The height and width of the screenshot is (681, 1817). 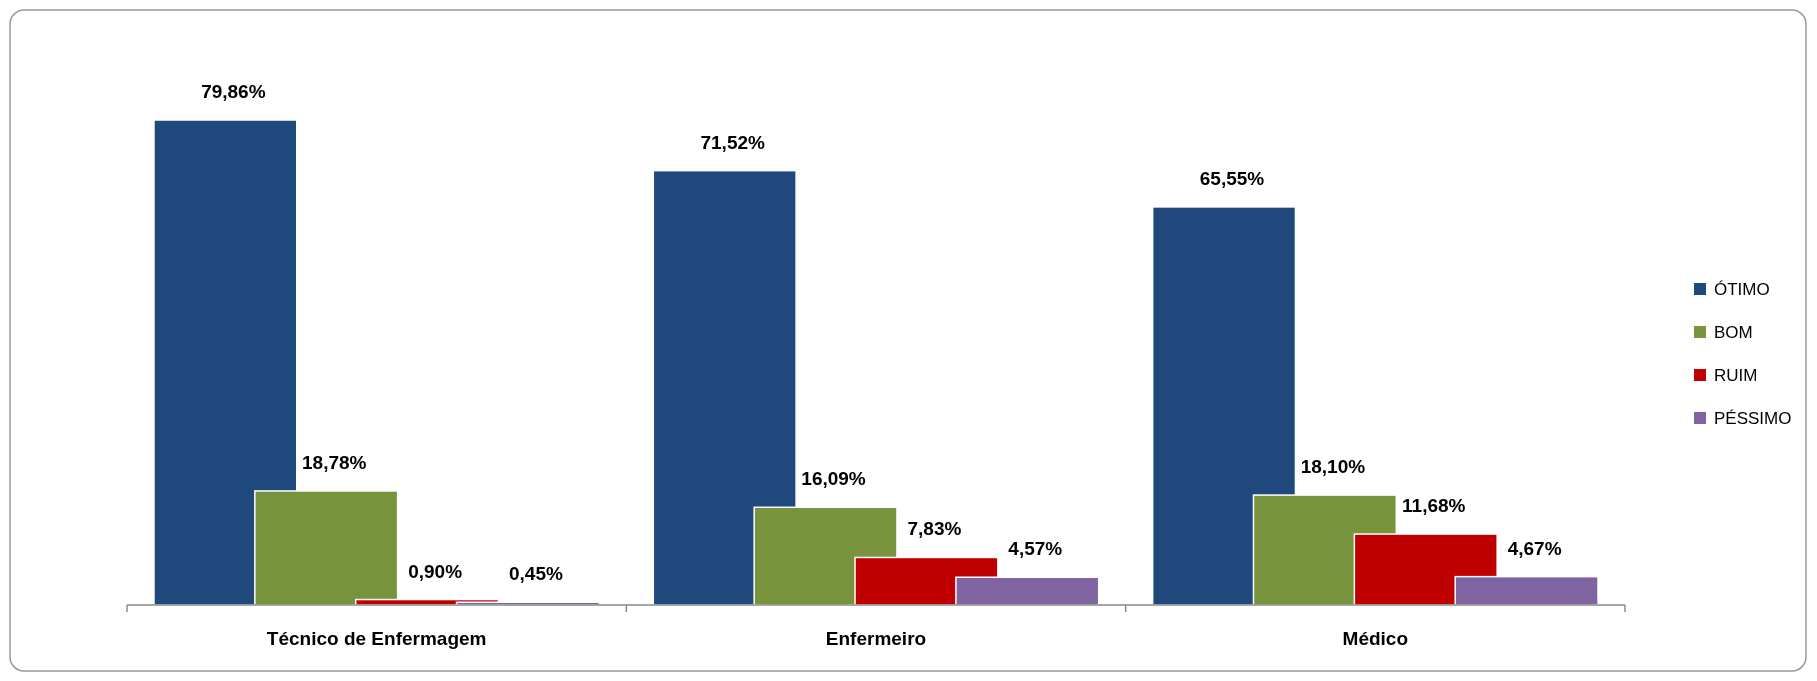 What do you see at coordinates (376, 638) in the screenshot?
I see `x-tick-label: Técnico de Enfermagem` at bounding box center [376, 638].